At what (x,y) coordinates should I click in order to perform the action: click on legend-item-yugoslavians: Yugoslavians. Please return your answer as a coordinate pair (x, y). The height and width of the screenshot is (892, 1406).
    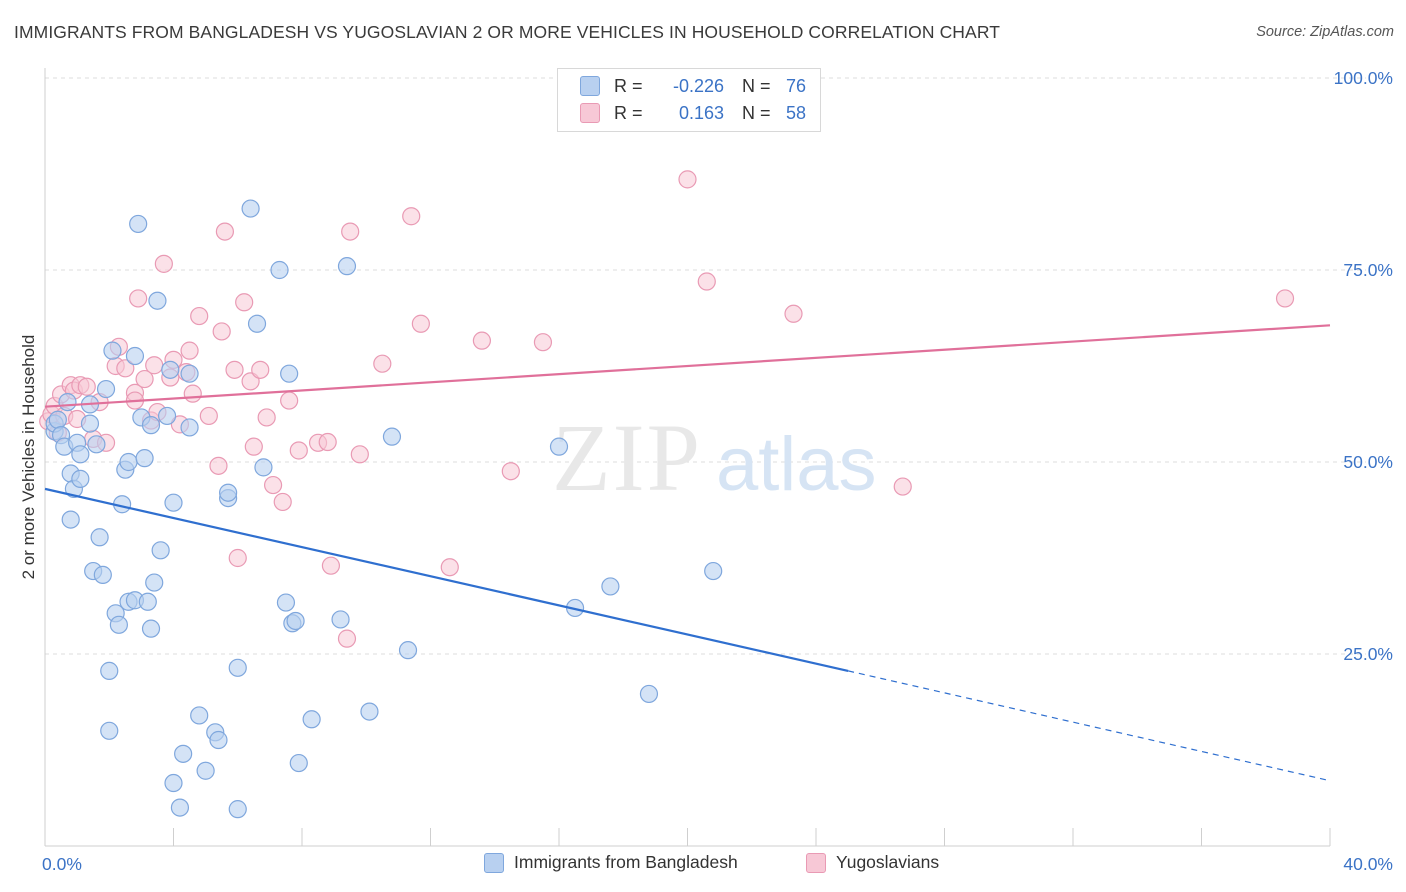
    Looking at the image, I should click on (872, 862).